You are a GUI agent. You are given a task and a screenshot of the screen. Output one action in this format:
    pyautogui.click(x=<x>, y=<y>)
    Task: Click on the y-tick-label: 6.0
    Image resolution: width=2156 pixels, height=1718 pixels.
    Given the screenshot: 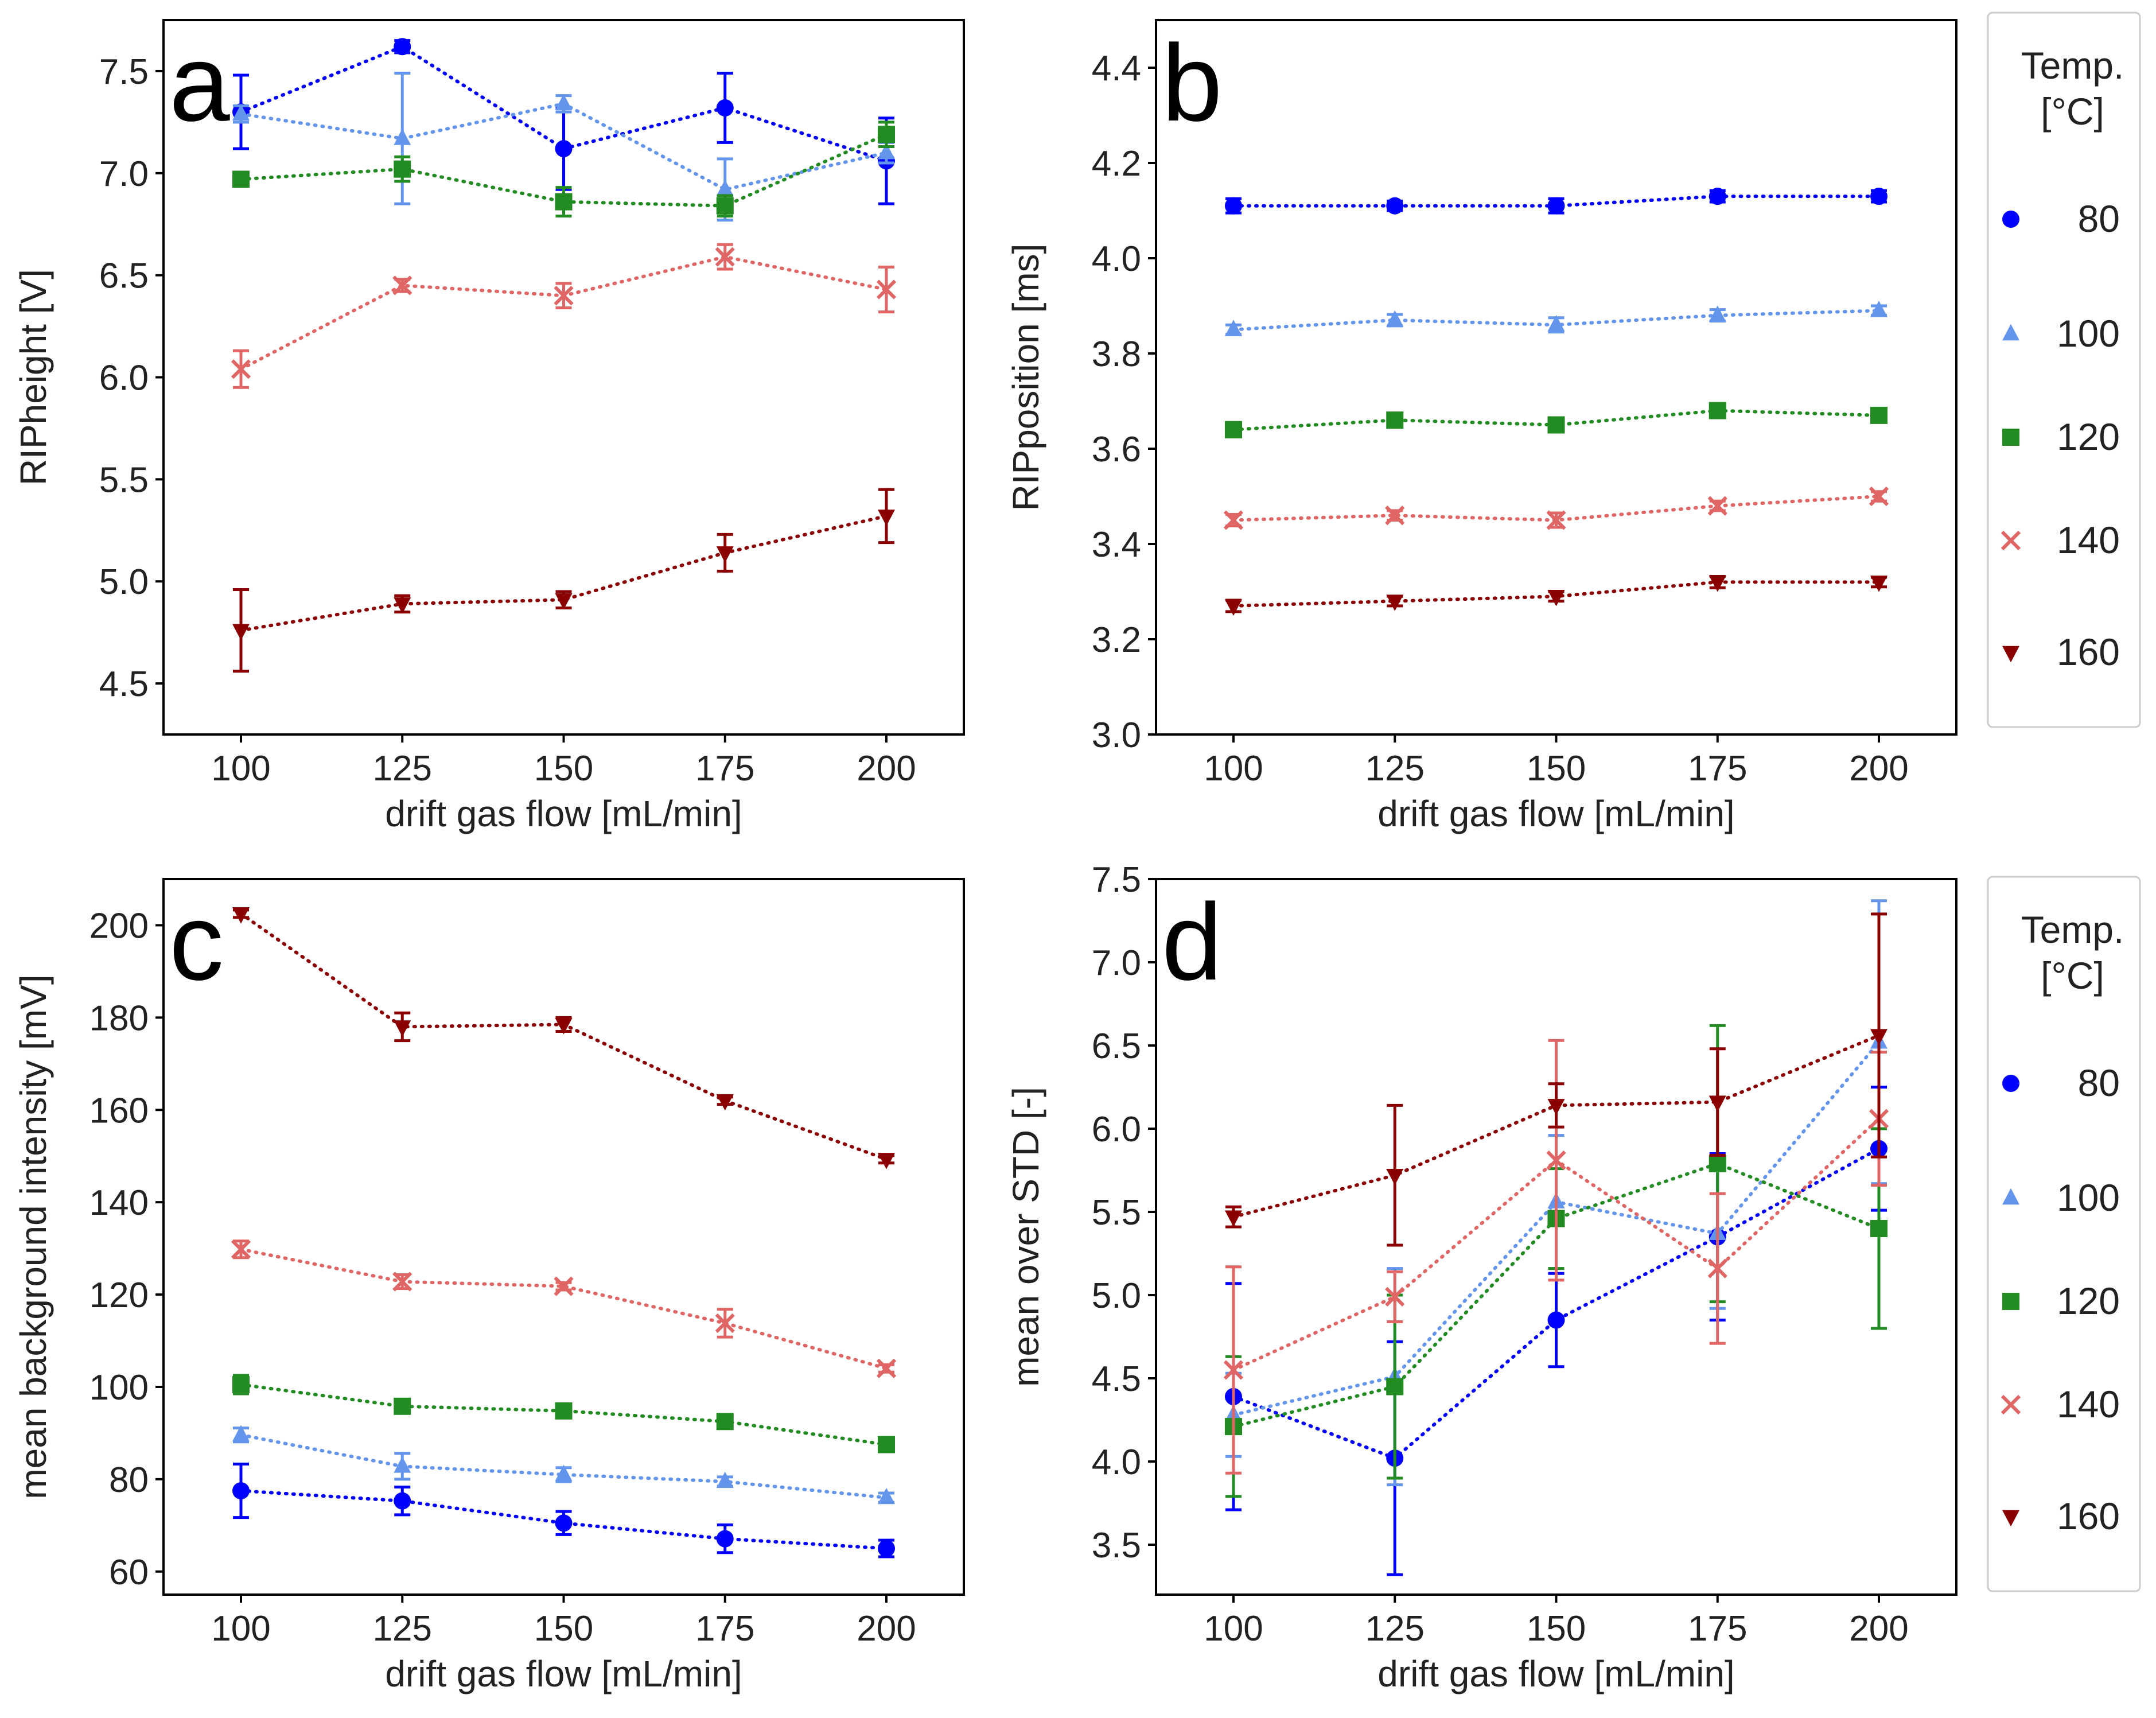 What is the action you would take?
    pyautogui.click(x=1116, y=1130)
    